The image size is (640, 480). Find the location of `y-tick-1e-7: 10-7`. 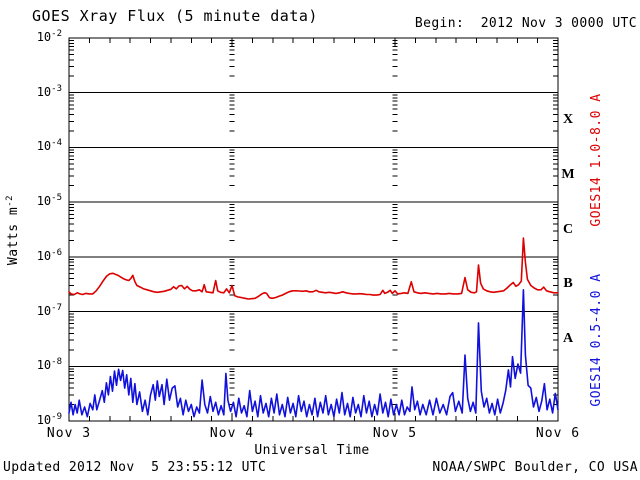

y-tick-1e-7: 10-7 is located at coordinates (49, 310).